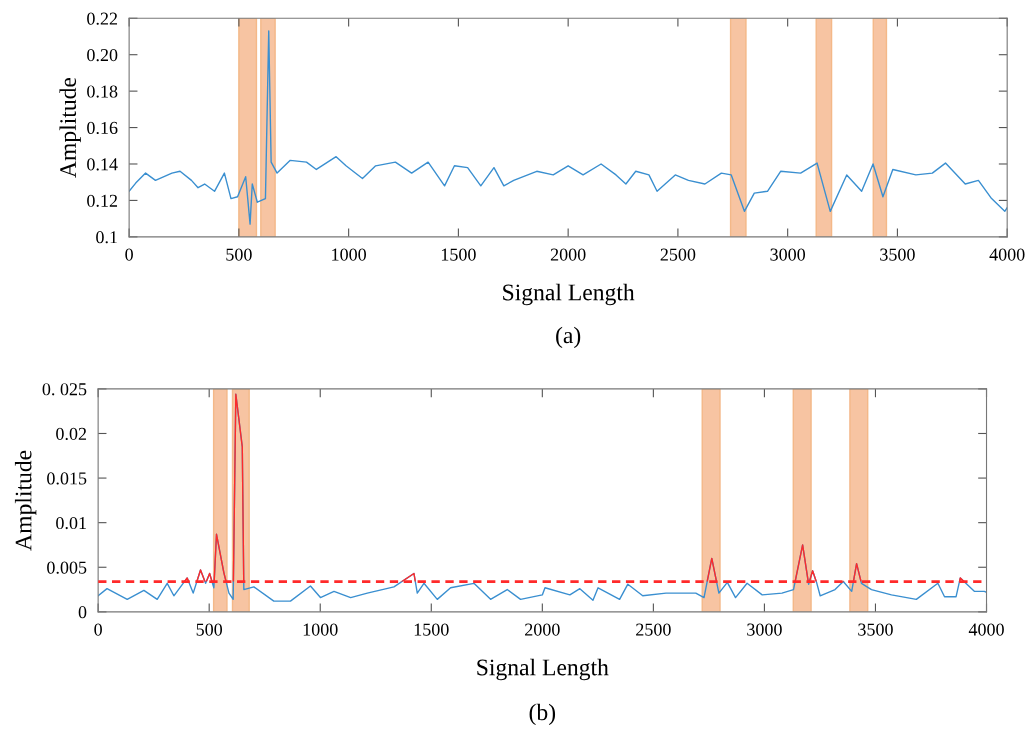  I want to click on text: (a), so click(568, 337).